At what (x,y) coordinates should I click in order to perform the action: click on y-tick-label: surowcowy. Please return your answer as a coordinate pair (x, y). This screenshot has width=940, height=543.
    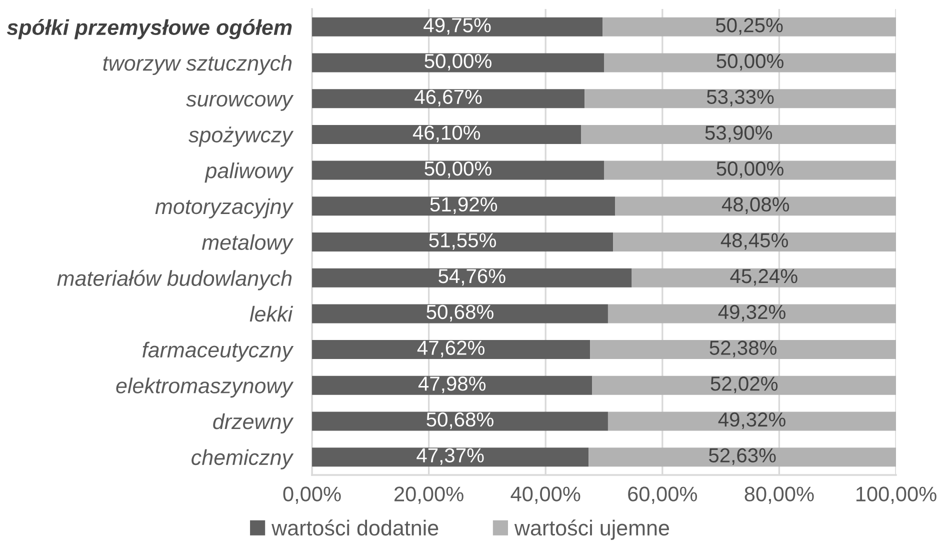
    Looking at the image, I should click on (240, 102).